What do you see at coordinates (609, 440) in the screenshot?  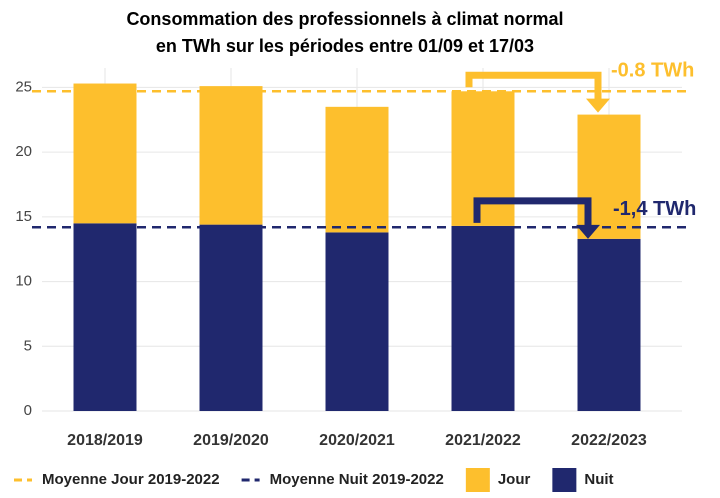 I see `x-tick-label: 2022/2023` at bounding box center [609, 440].